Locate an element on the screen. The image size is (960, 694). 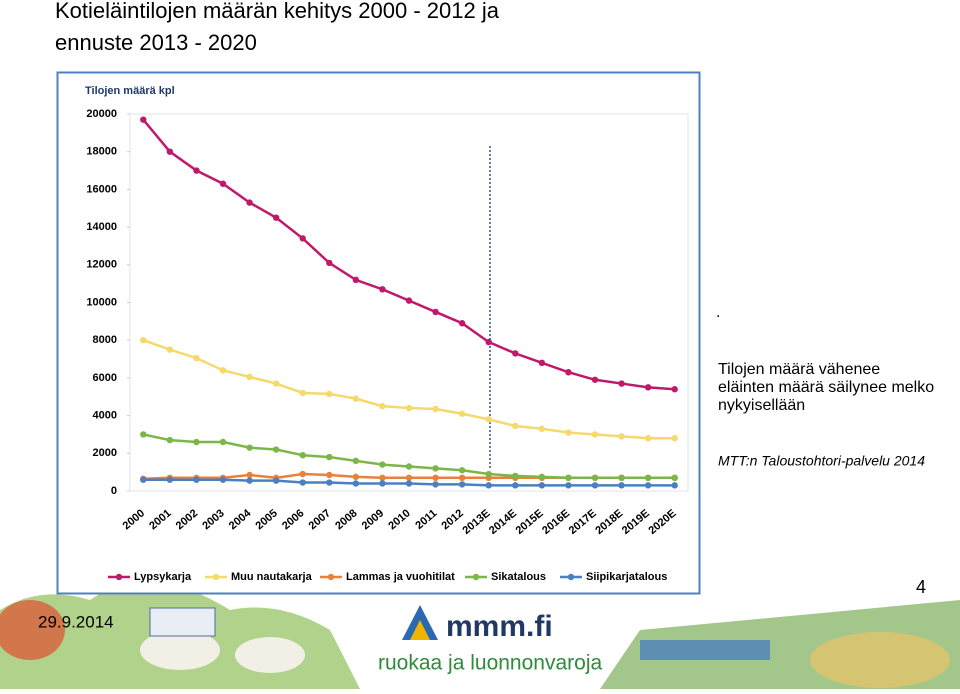
note: eläinten määrä säilynee melko is located at coordinates (826, 387).